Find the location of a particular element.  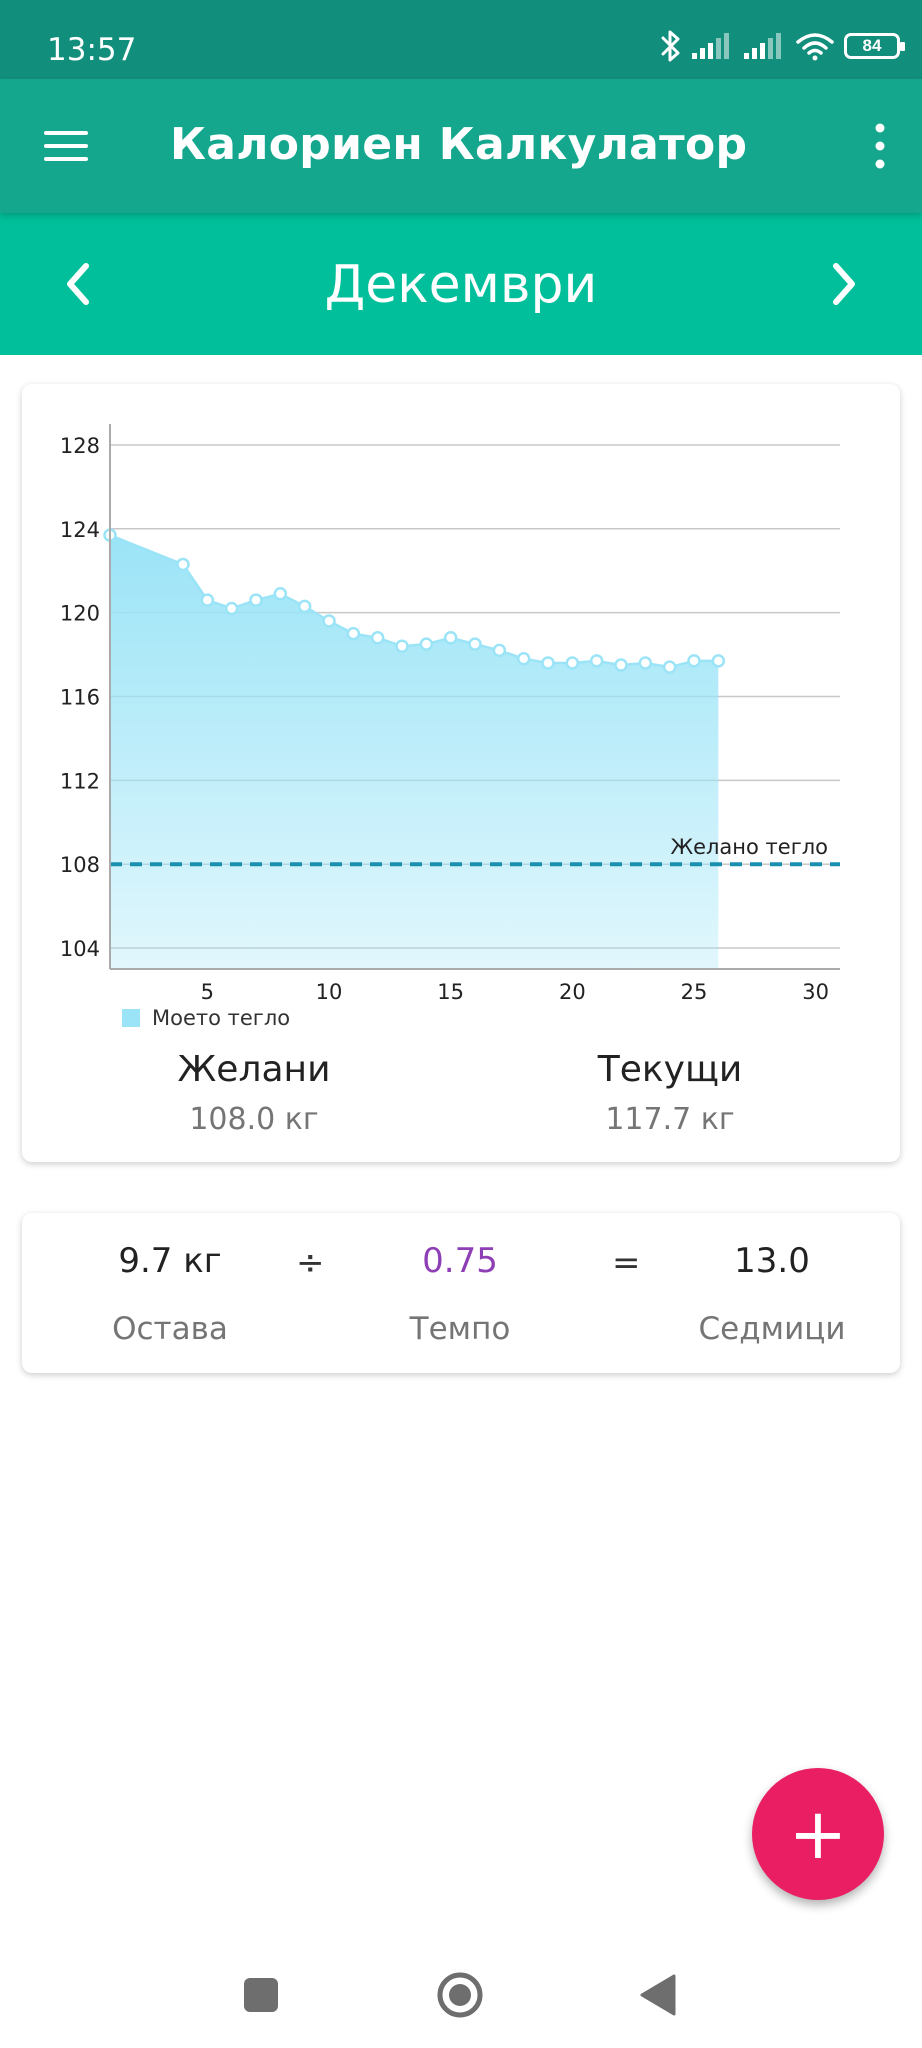

y-tick-label: 112 is located at coordinates (80, 781).